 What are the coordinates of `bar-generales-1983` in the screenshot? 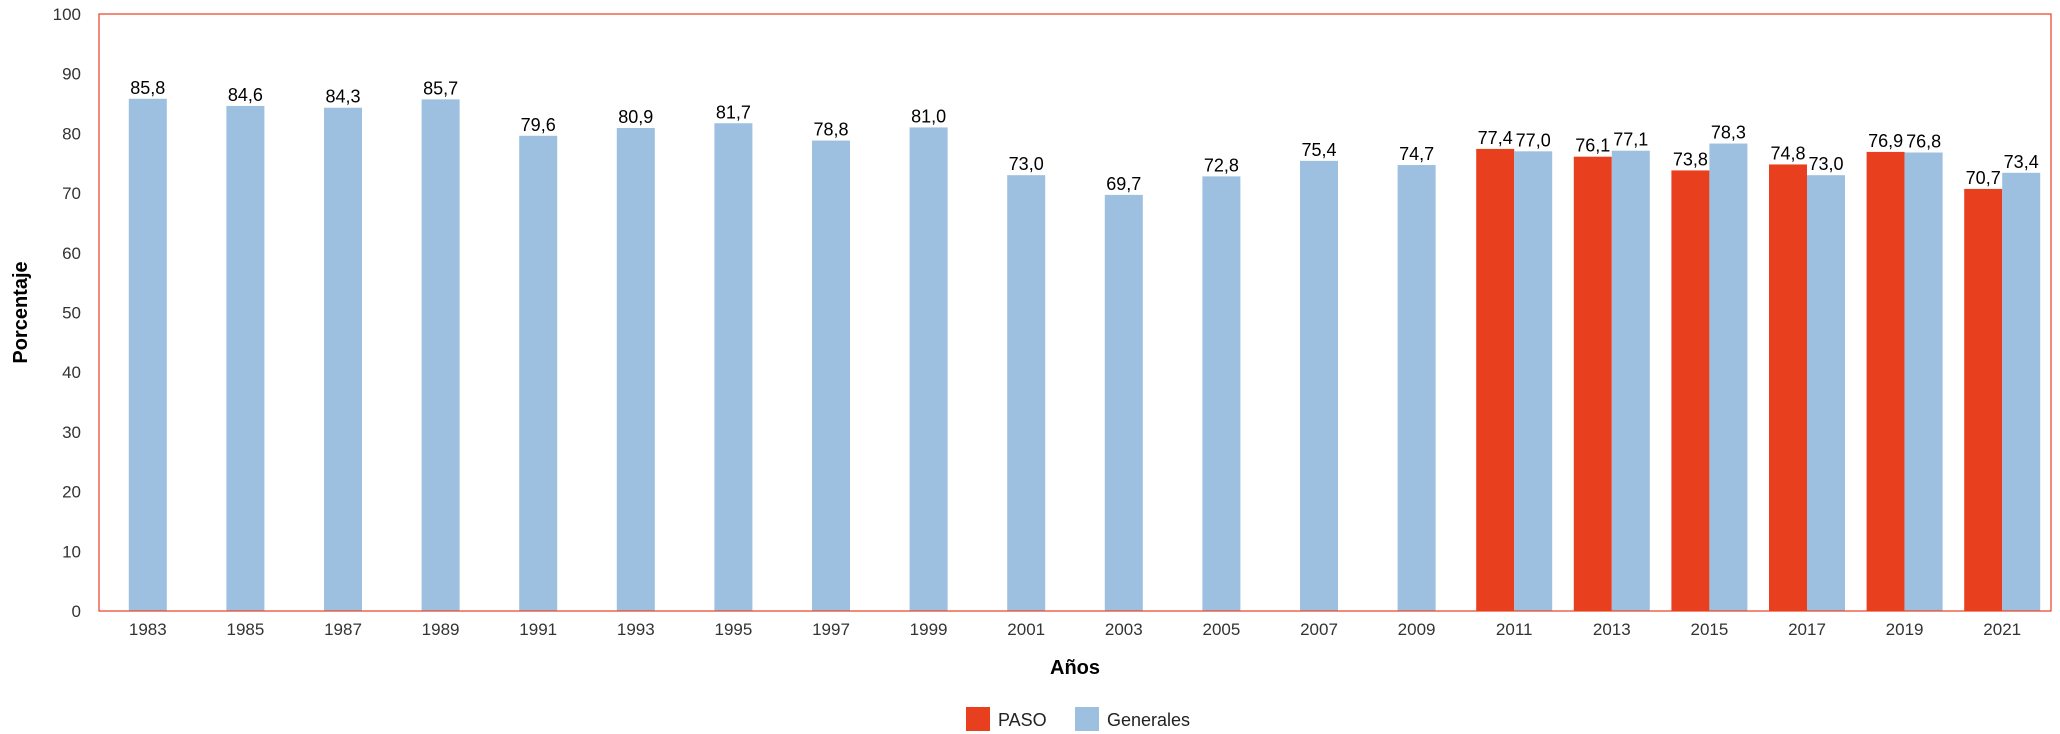 It's located at (147, 355).